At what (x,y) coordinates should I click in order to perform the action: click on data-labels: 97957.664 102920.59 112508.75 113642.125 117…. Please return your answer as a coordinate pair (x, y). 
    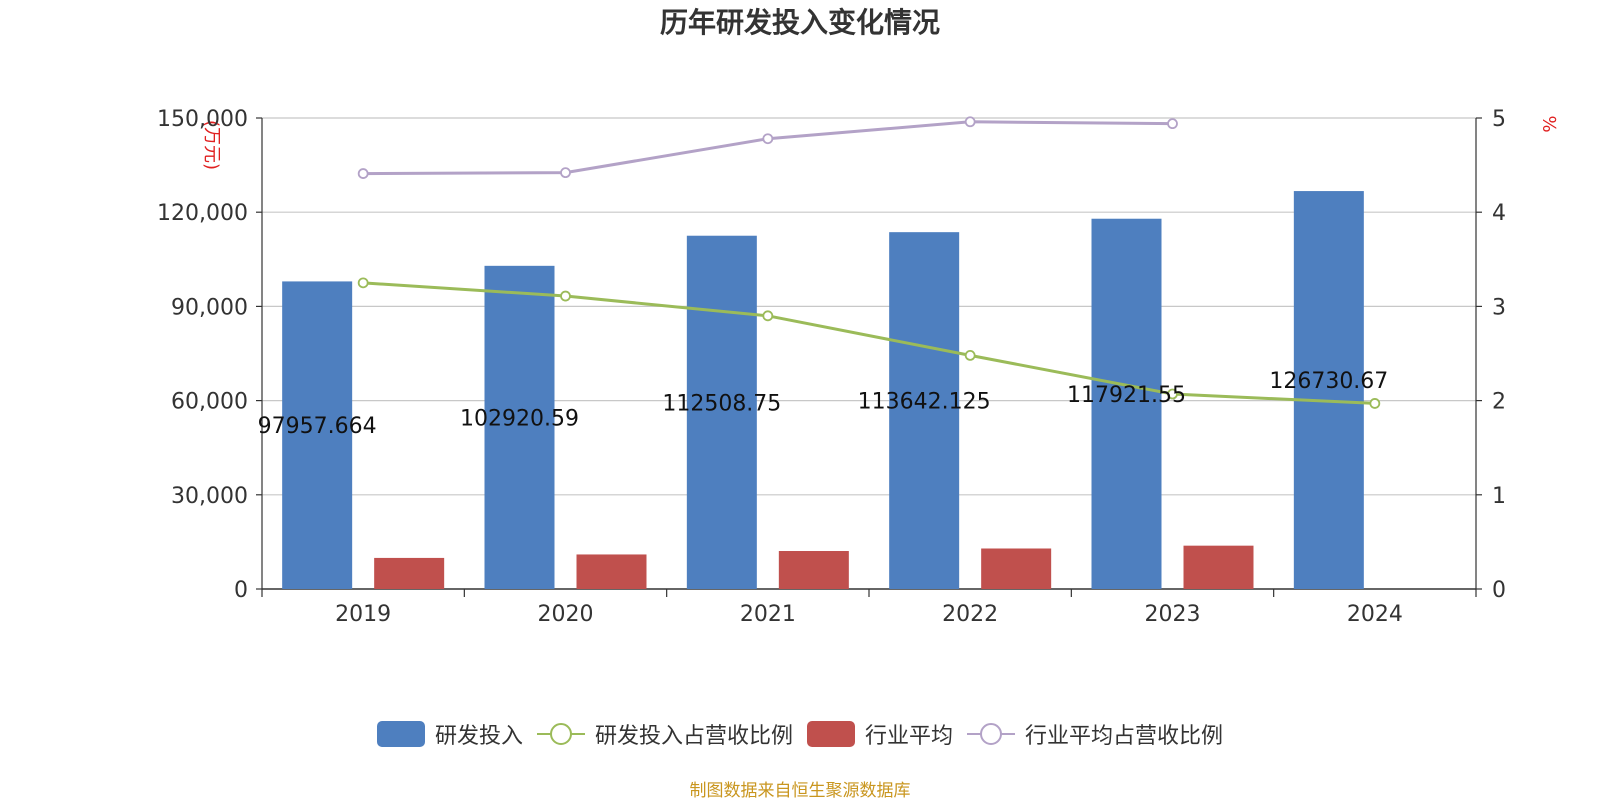
    Looking at the image, I should click on (823, 404).